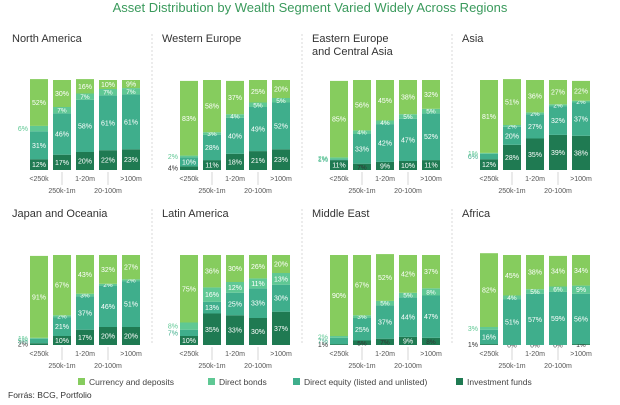  What do you see at coordinates (62, 135) in the screenshot?
I see `data-label-equity: 46%` at bounding box center [62, 135].